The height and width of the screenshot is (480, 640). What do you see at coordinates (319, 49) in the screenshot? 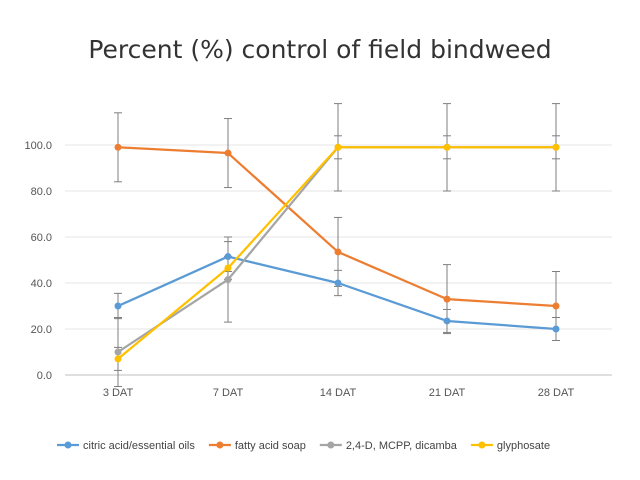
I see `chart-title: Percent (%) control of field bindweed` at bounding box center [319, 49].